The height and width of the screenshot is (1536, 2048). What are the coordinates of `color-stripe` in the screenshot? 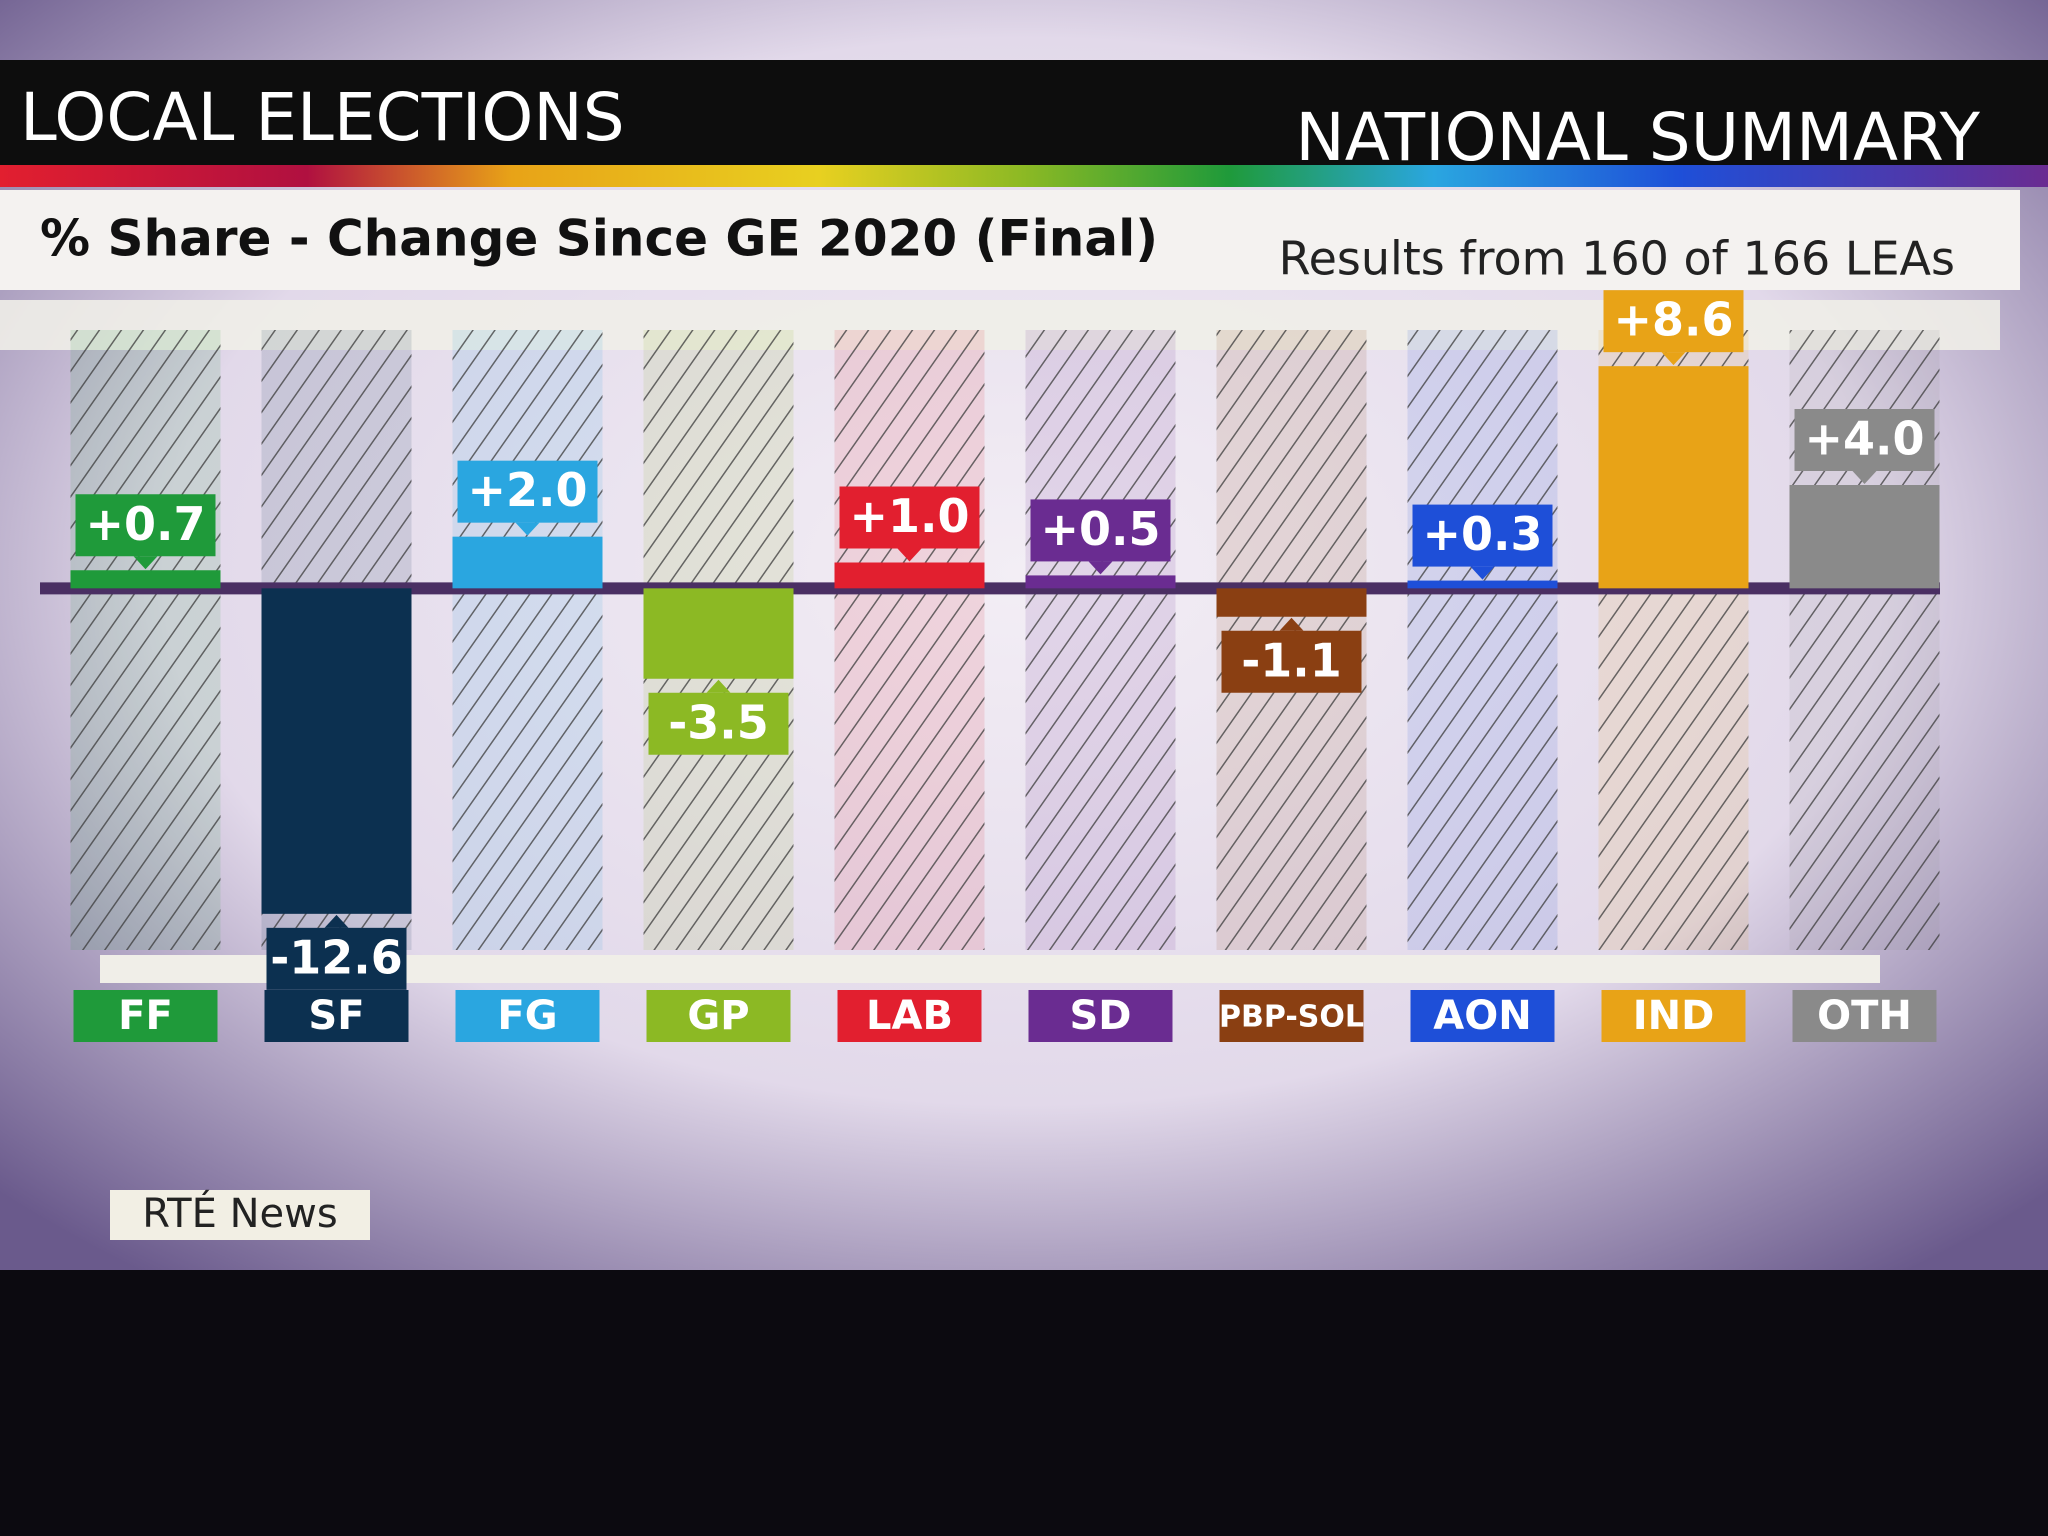 It's located at (1024, 176).